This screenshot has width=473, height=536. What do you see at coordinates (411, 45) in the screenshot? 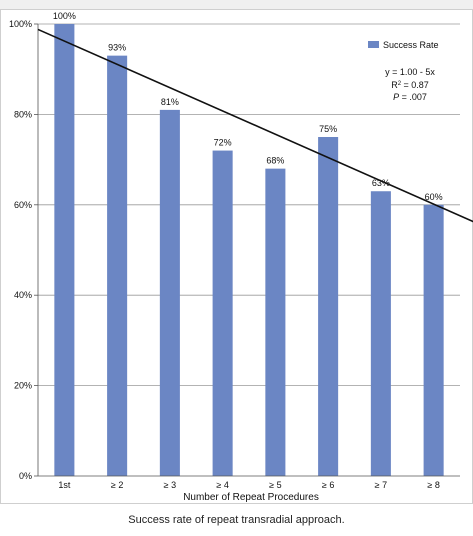
I see `legend-label: Success Rate` at bounding box center [411, 45].